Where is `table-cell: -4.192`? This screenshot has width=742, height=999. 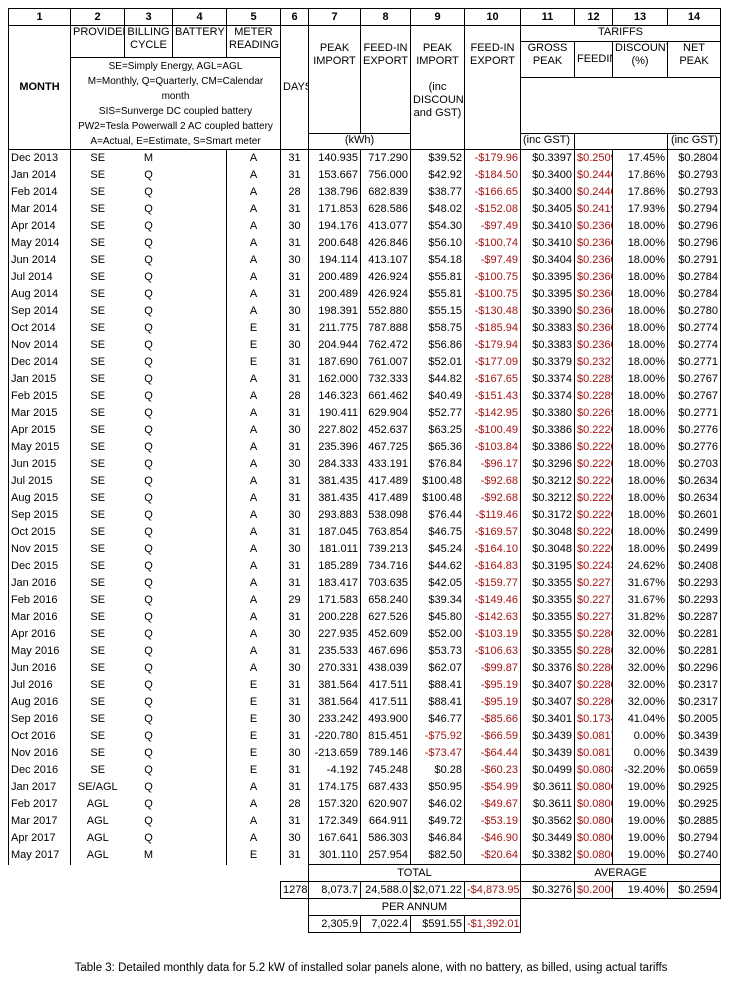
table-cell: -4.192 is located at coordinates (334, 770).